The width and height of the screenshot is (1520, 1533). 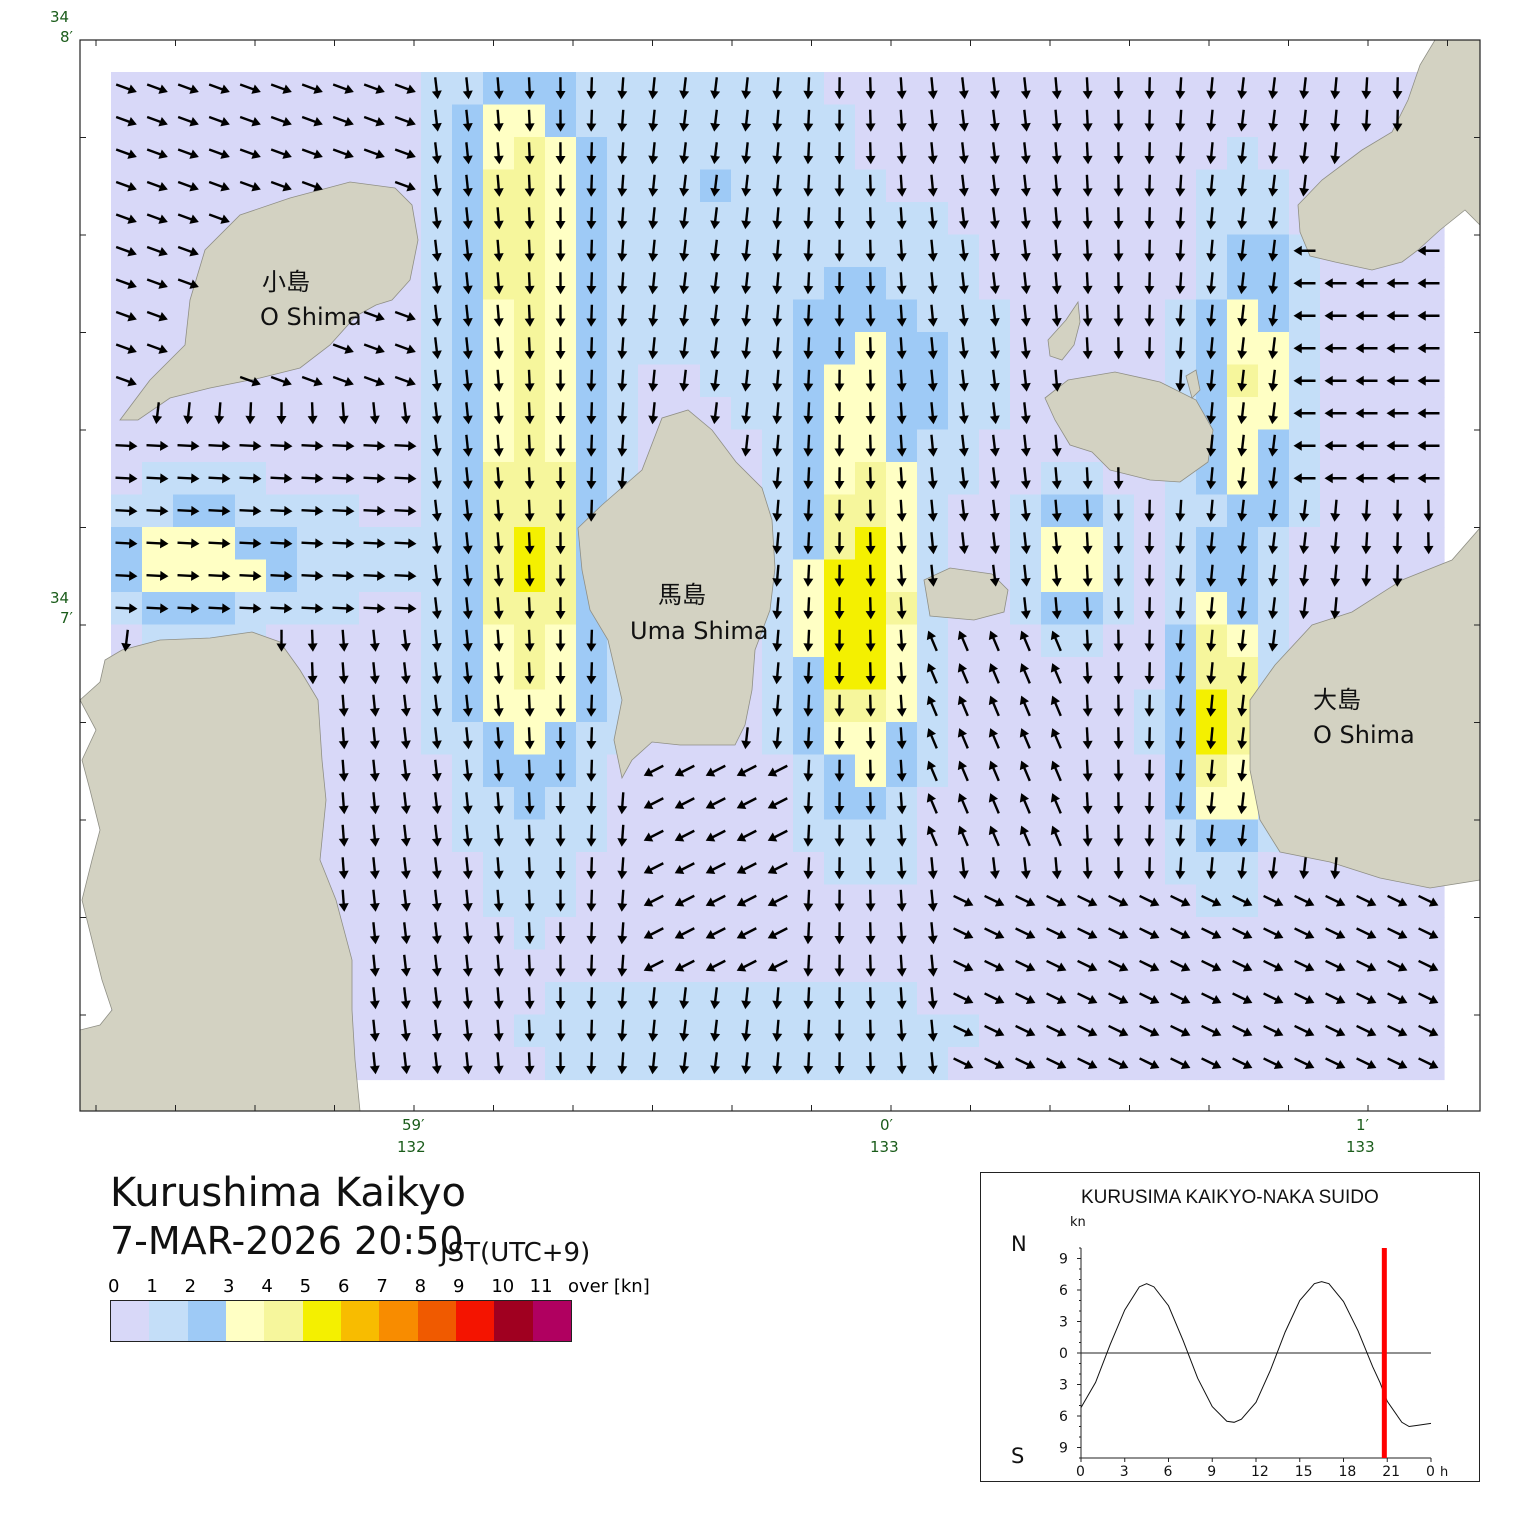 What do you see at coordinates (286, 282) in the screenshot?
I see `place-name-jp: 小島` at bounding box center [286, 282].